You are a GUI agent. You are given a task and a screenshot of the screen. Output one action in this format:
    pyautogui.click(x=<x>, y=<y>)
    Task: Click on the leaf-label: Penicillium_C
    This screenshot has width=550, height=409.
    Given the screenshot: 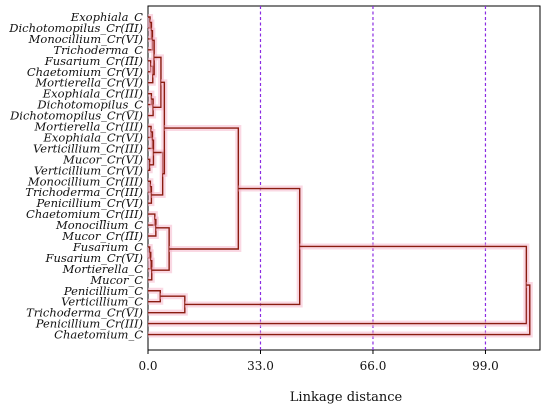 What is the action you would take?
    pyautogui.click(x=103, y=291)
    